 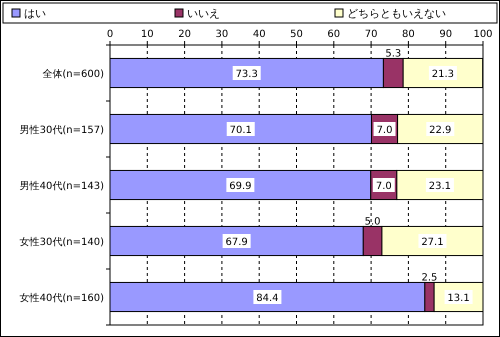 What do you see at coordinates (372, 222) in the screenshot?
I see `data-label: 5.0` at bounding box center [372, 222].